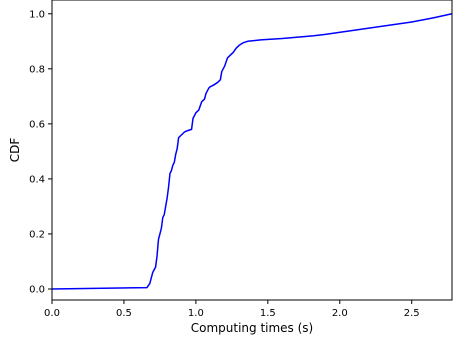 This screenshot has width=453, height=340. What do you see at coordinates (37, 179) in the screenshot?
I see `y-tick-label: 0.4` at bounding box center [37, 179].